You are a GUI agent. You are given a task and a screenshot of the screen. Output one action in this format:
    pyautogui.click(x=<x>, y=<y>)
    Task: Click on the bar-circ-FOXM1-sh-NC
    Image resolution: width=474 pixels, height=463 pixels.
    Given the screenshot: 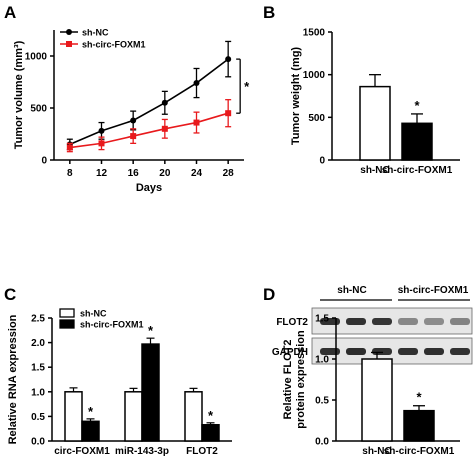 What is the action you would take?
    pyautogui.click(x=73, y=416)
    